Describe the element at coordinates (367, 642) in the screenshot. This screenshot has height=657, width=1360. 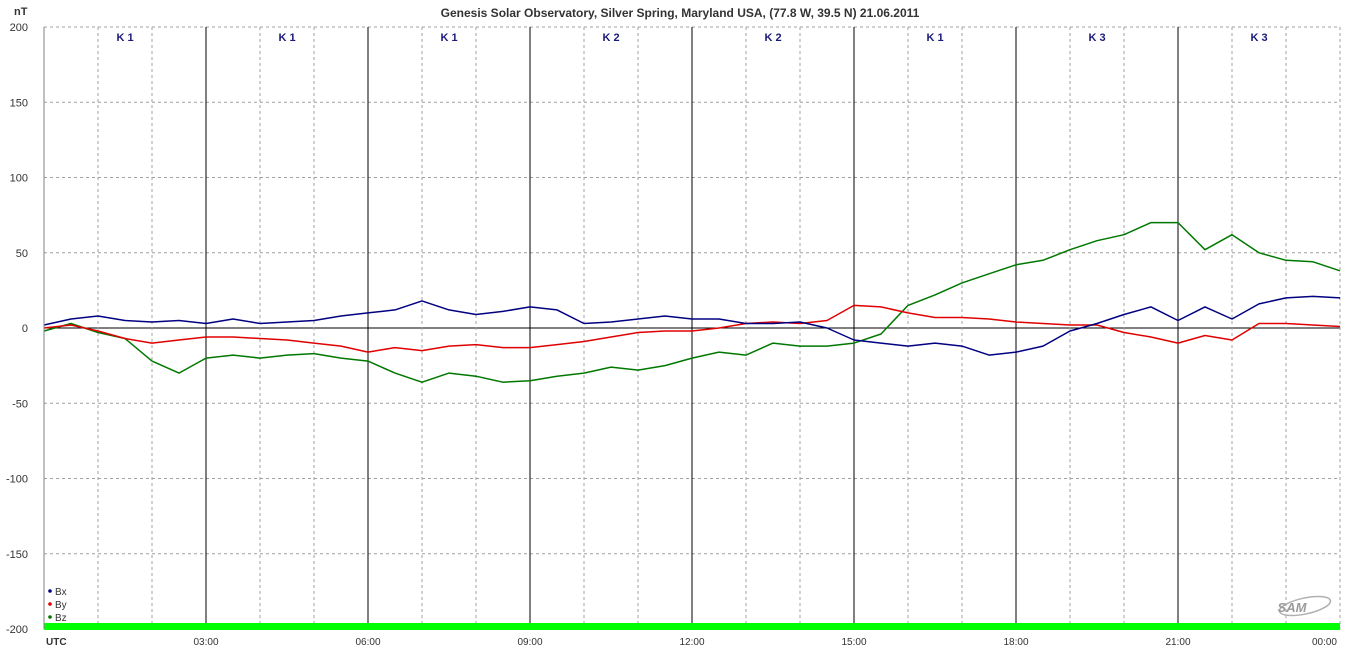
I see `x-tick-label: 06:00` at that location.